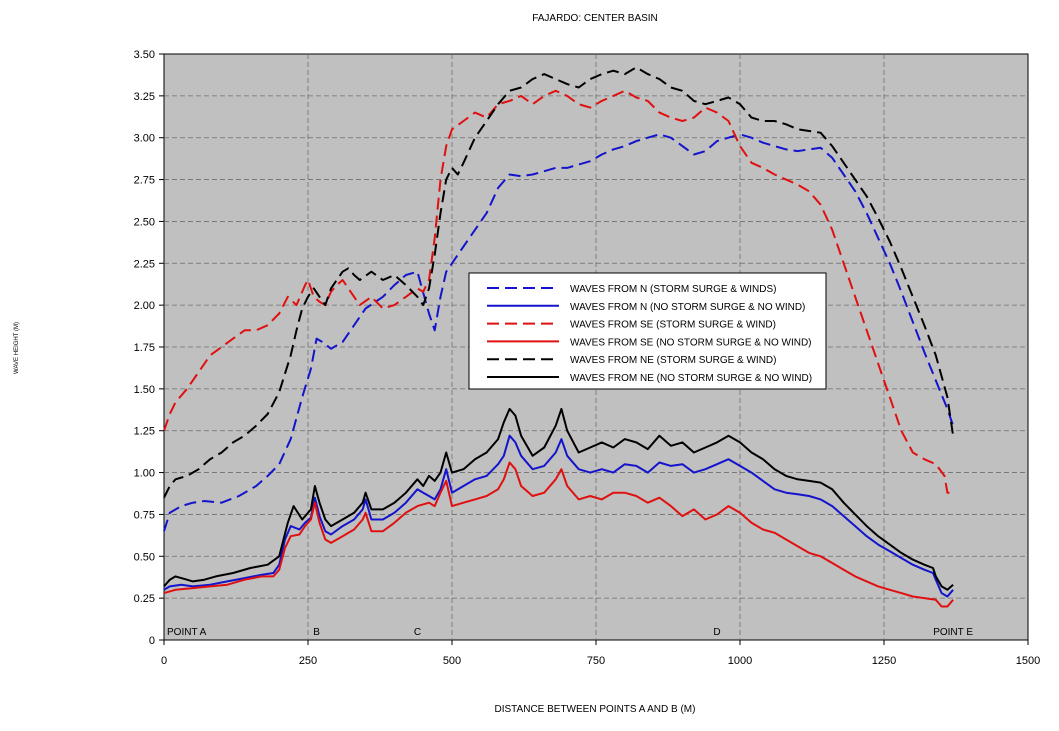  What do you see at coordinates (570, 632) in the screenshot?
I see `point-labels: POINT A B C D POINT E` at bounding box center [570, 632].